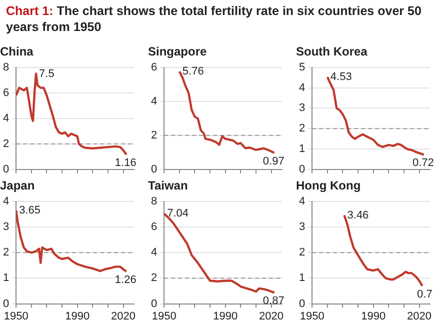 The height and width of the screenshot is (335, 445). I want to click on annotation: 5.76, so click(193, 72).